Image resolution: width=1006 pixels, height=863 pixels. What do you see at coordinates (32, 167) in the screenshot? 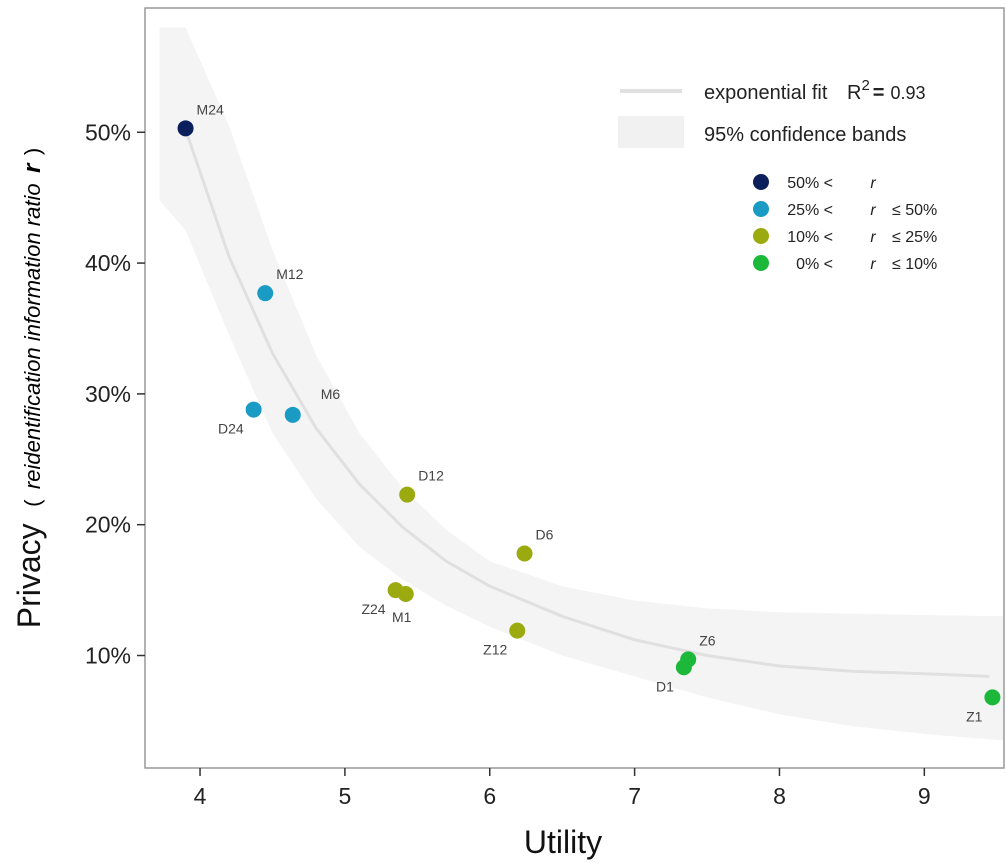
I see `y-axis-title-r: r` at bounding box center [32, 167].